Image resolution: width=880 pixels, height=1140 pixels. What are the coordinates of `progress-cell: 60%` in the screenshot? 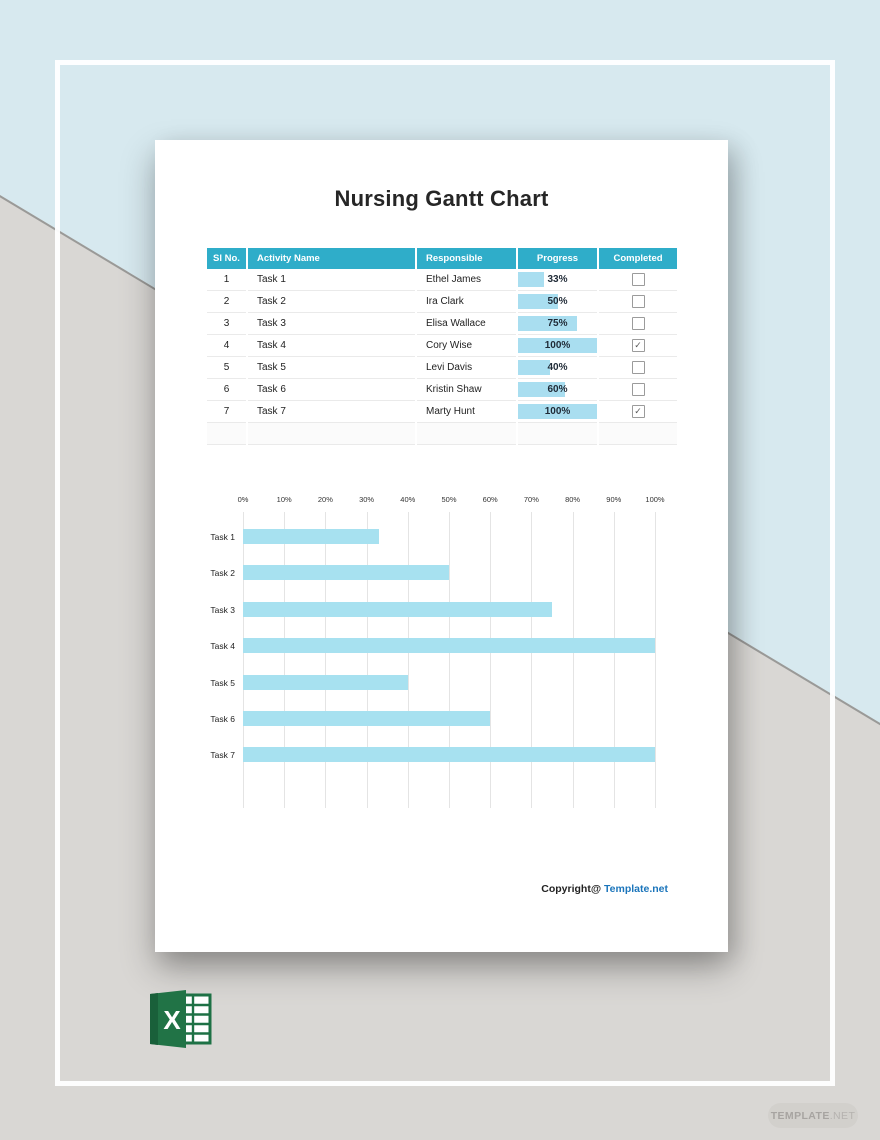 It's located at (557, 390).